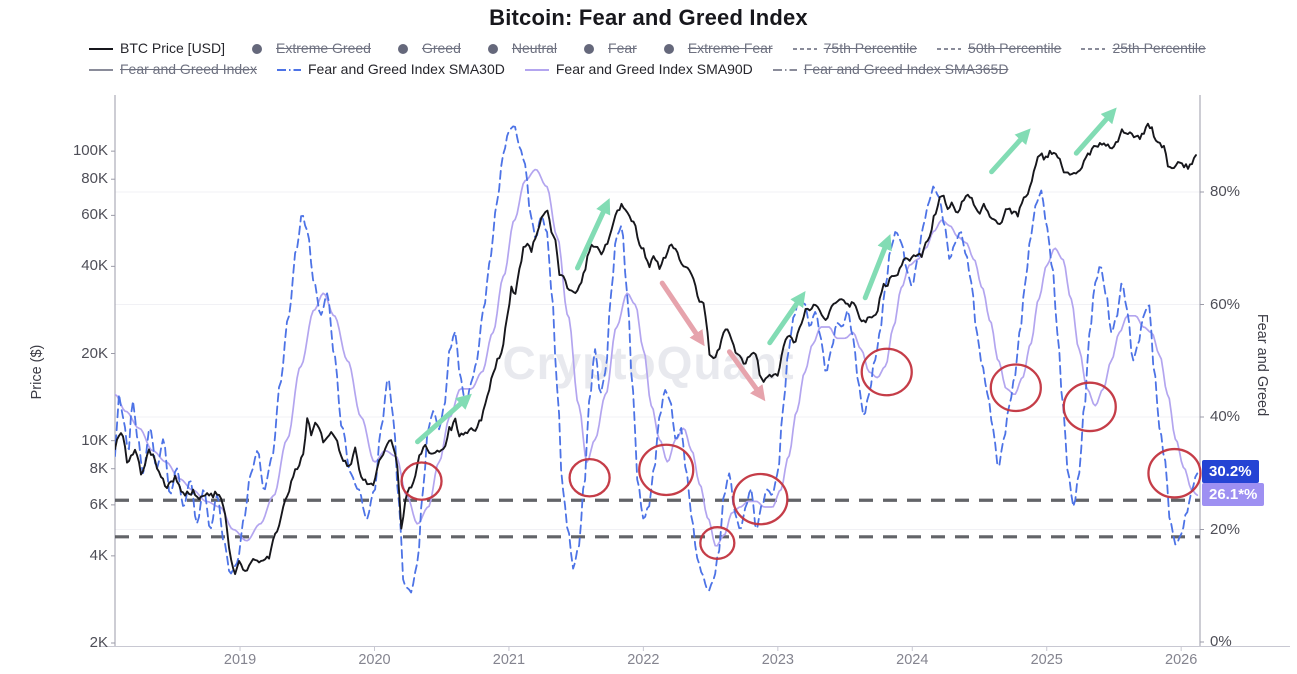 The width and height of the screenshot is (1297, 674). I want to click on legend-item-fear-and-greed-index-sma365d: Fear and Greed Index SMA365D, so click(890, 69).